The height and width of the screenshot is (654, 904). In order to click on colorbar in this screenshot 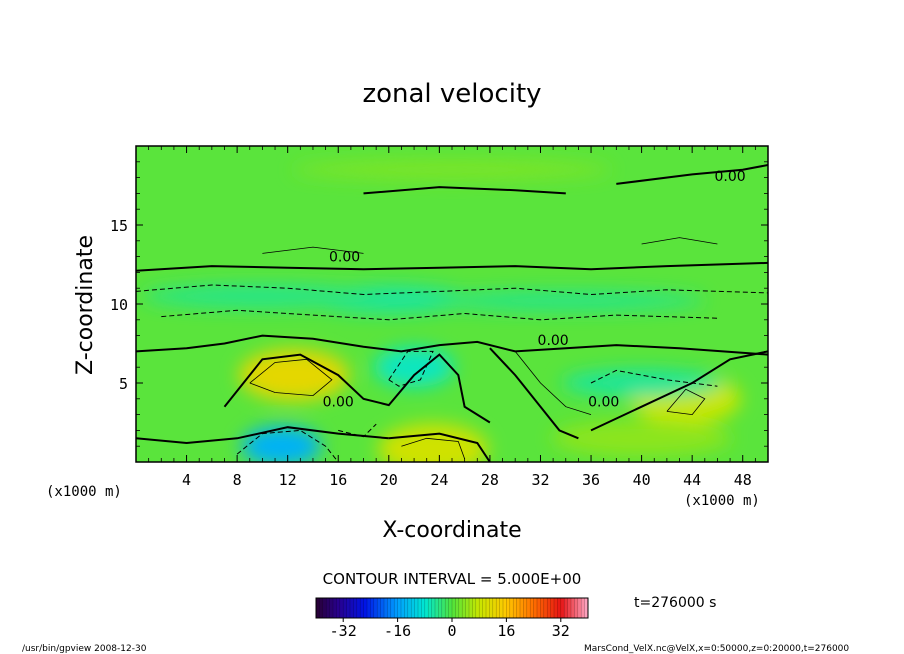, I will do `click(452, 608)`.